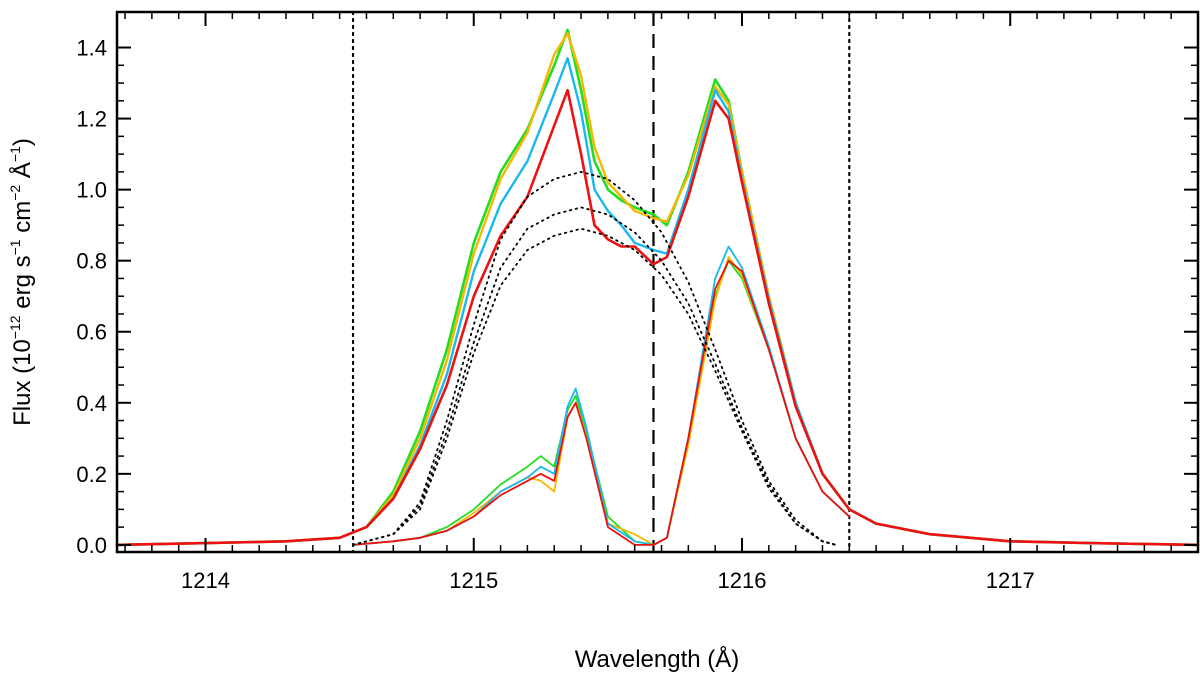  Describe the element at coordinates (22, 382) in the screenshot. I see `y-label-base: Flux (10` at that location.